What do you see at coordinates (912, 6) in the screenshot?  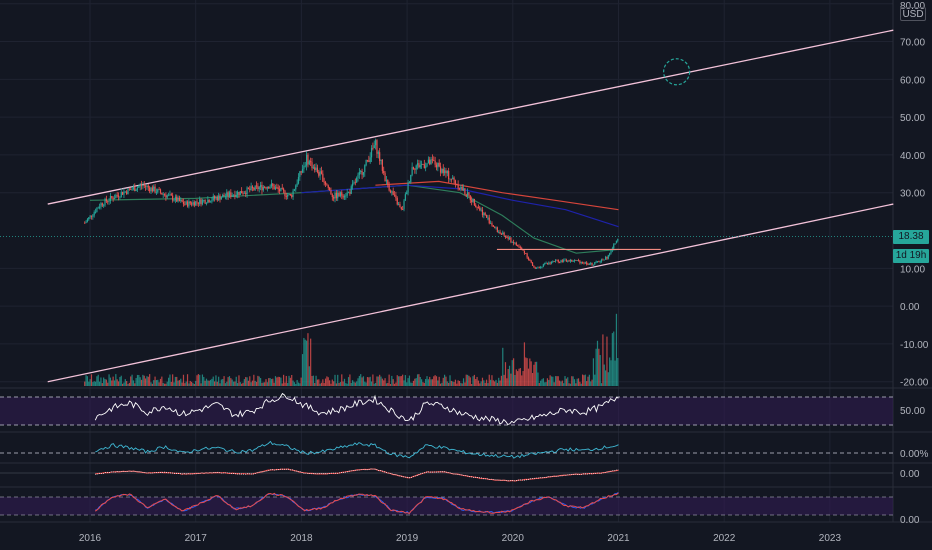 I see `price-tick-label: 80.00` at bounding box center [912, 6].